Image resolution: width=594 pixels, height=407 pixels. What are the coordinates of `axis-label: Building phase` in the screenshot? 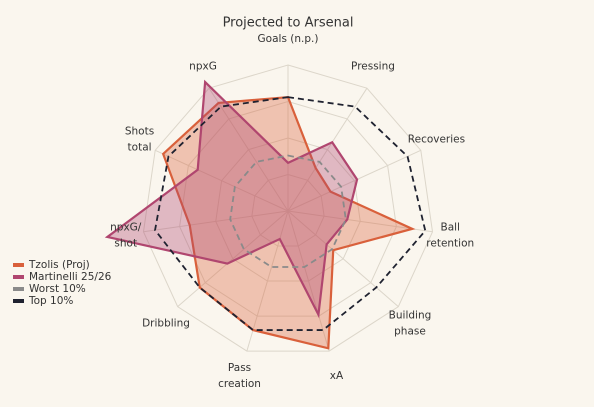 It's located at (410, 324).